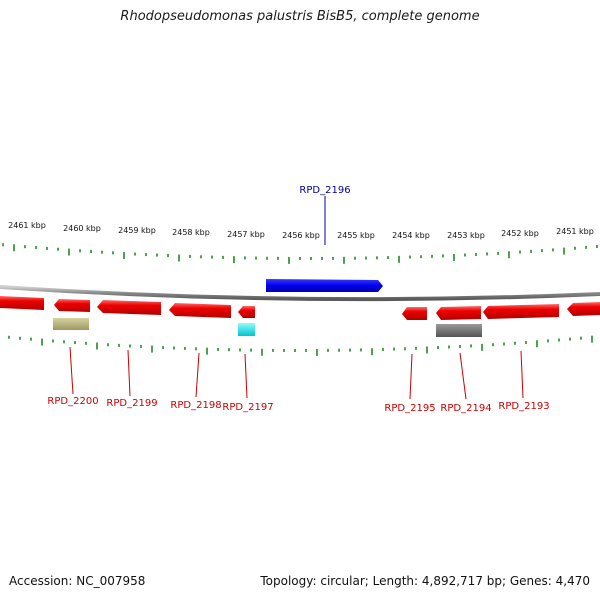 The width and height of the screenshot is (600, 600). I want to click on accession-text: Accession: NC_007958, so click(77, 581).